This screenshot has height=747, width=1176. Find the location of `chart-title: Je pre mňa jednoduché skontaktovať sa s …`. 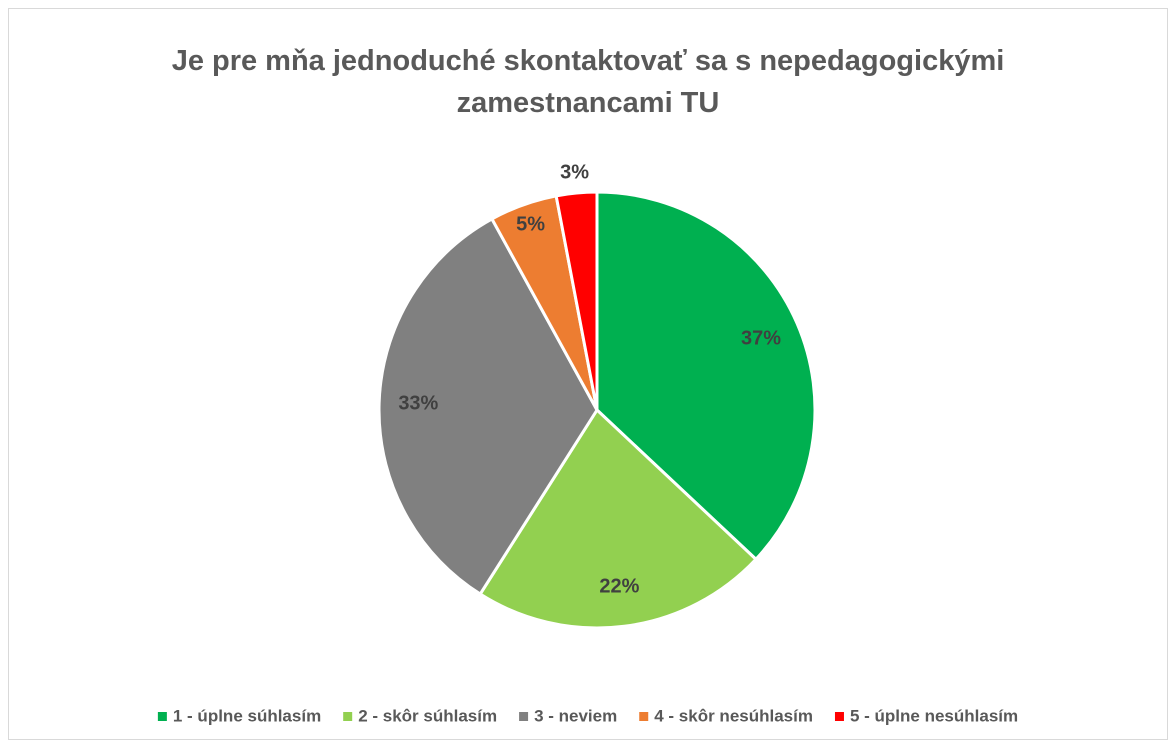

chart-title: Je pre mňa jednoduché skontaktovať sa s … is located at coordinates (588, 82).